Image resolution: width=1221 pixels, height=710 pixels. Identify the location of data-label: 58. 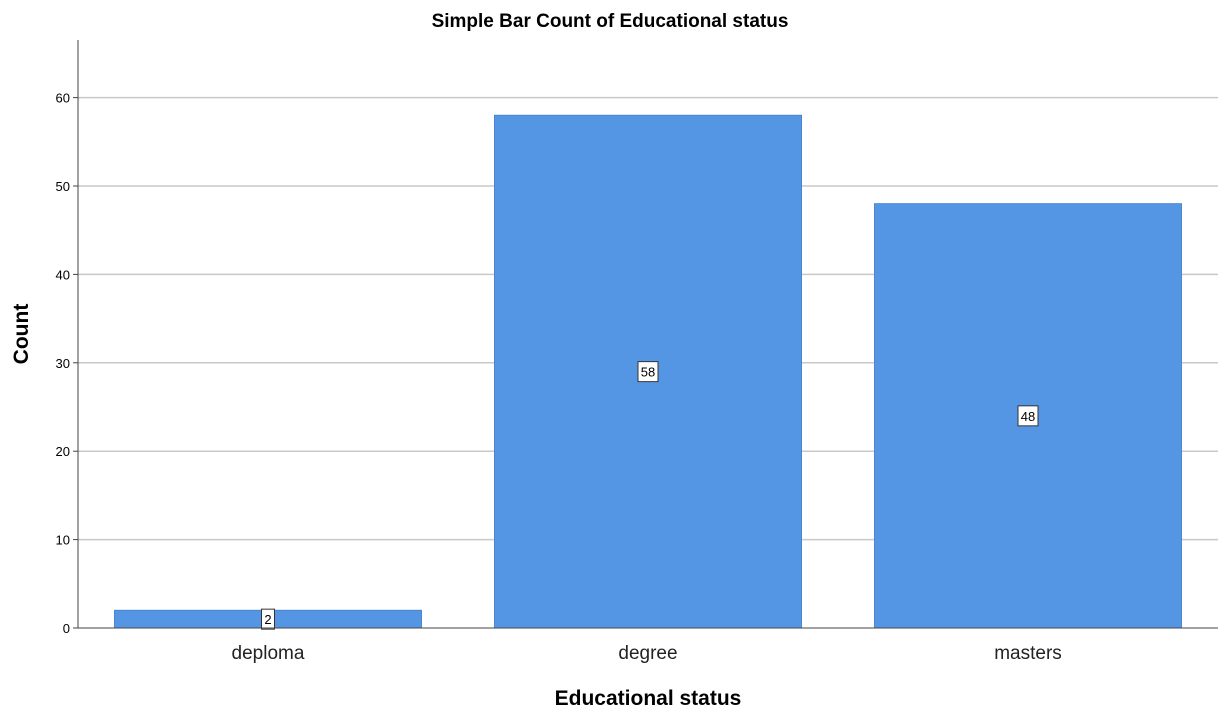
(648, 372).